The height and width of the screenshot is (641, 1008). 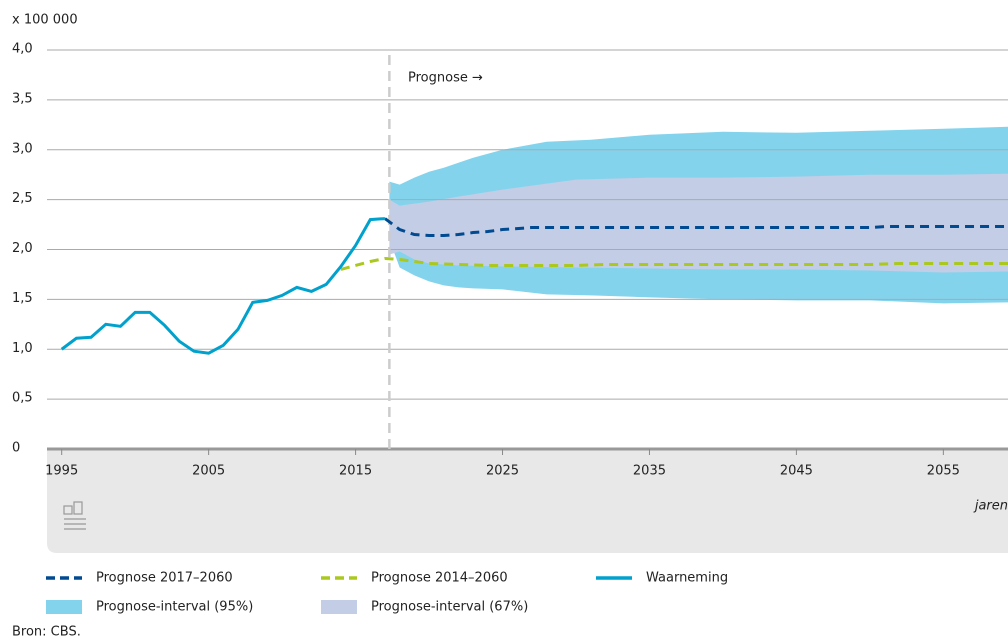 What do you see at coordinates (61, 471) in the screenshot?
I see `x-tick-label: 1995` at bounding box center [61, 471].